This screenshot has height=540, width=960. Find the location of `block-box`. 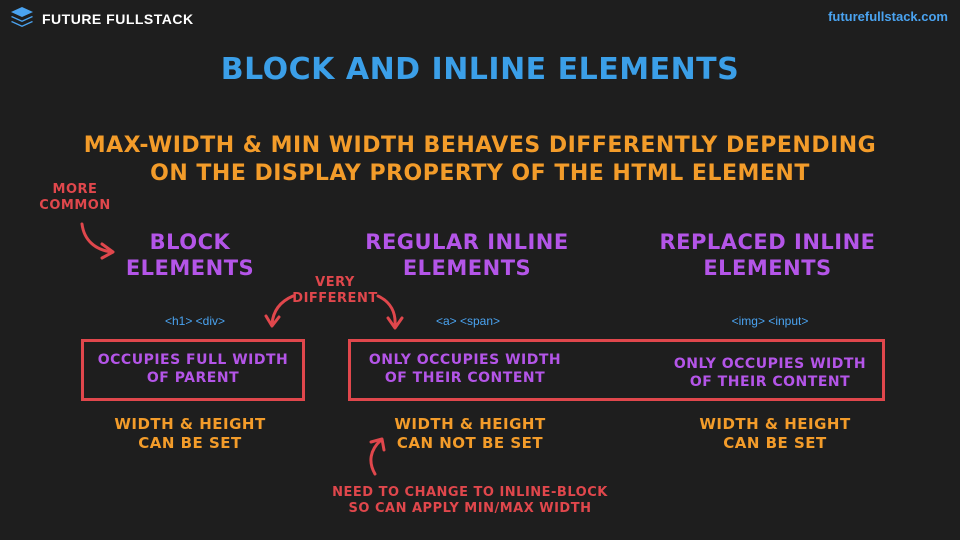

block-box is located at coordinates (193, 370).